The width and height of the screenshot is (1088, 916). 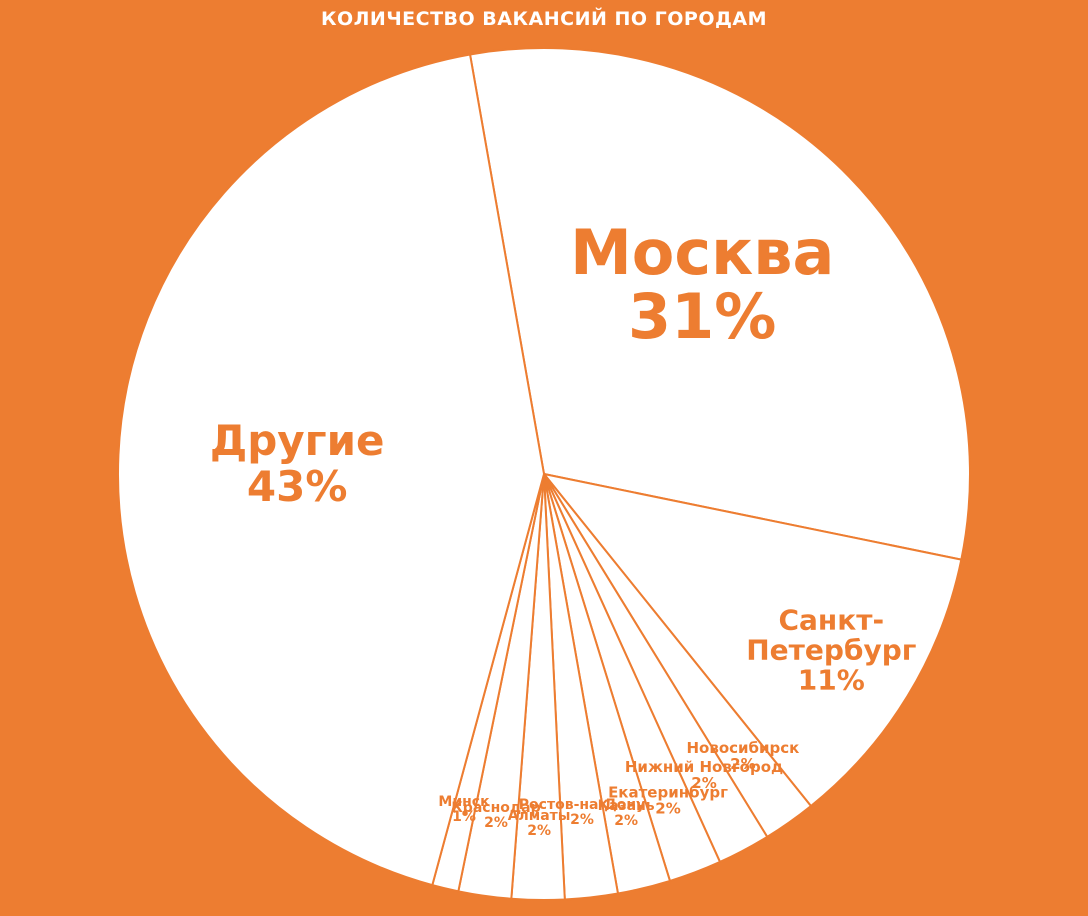 I want to click on slice-name: Нижний Новгород, so click(x=704, y=767).